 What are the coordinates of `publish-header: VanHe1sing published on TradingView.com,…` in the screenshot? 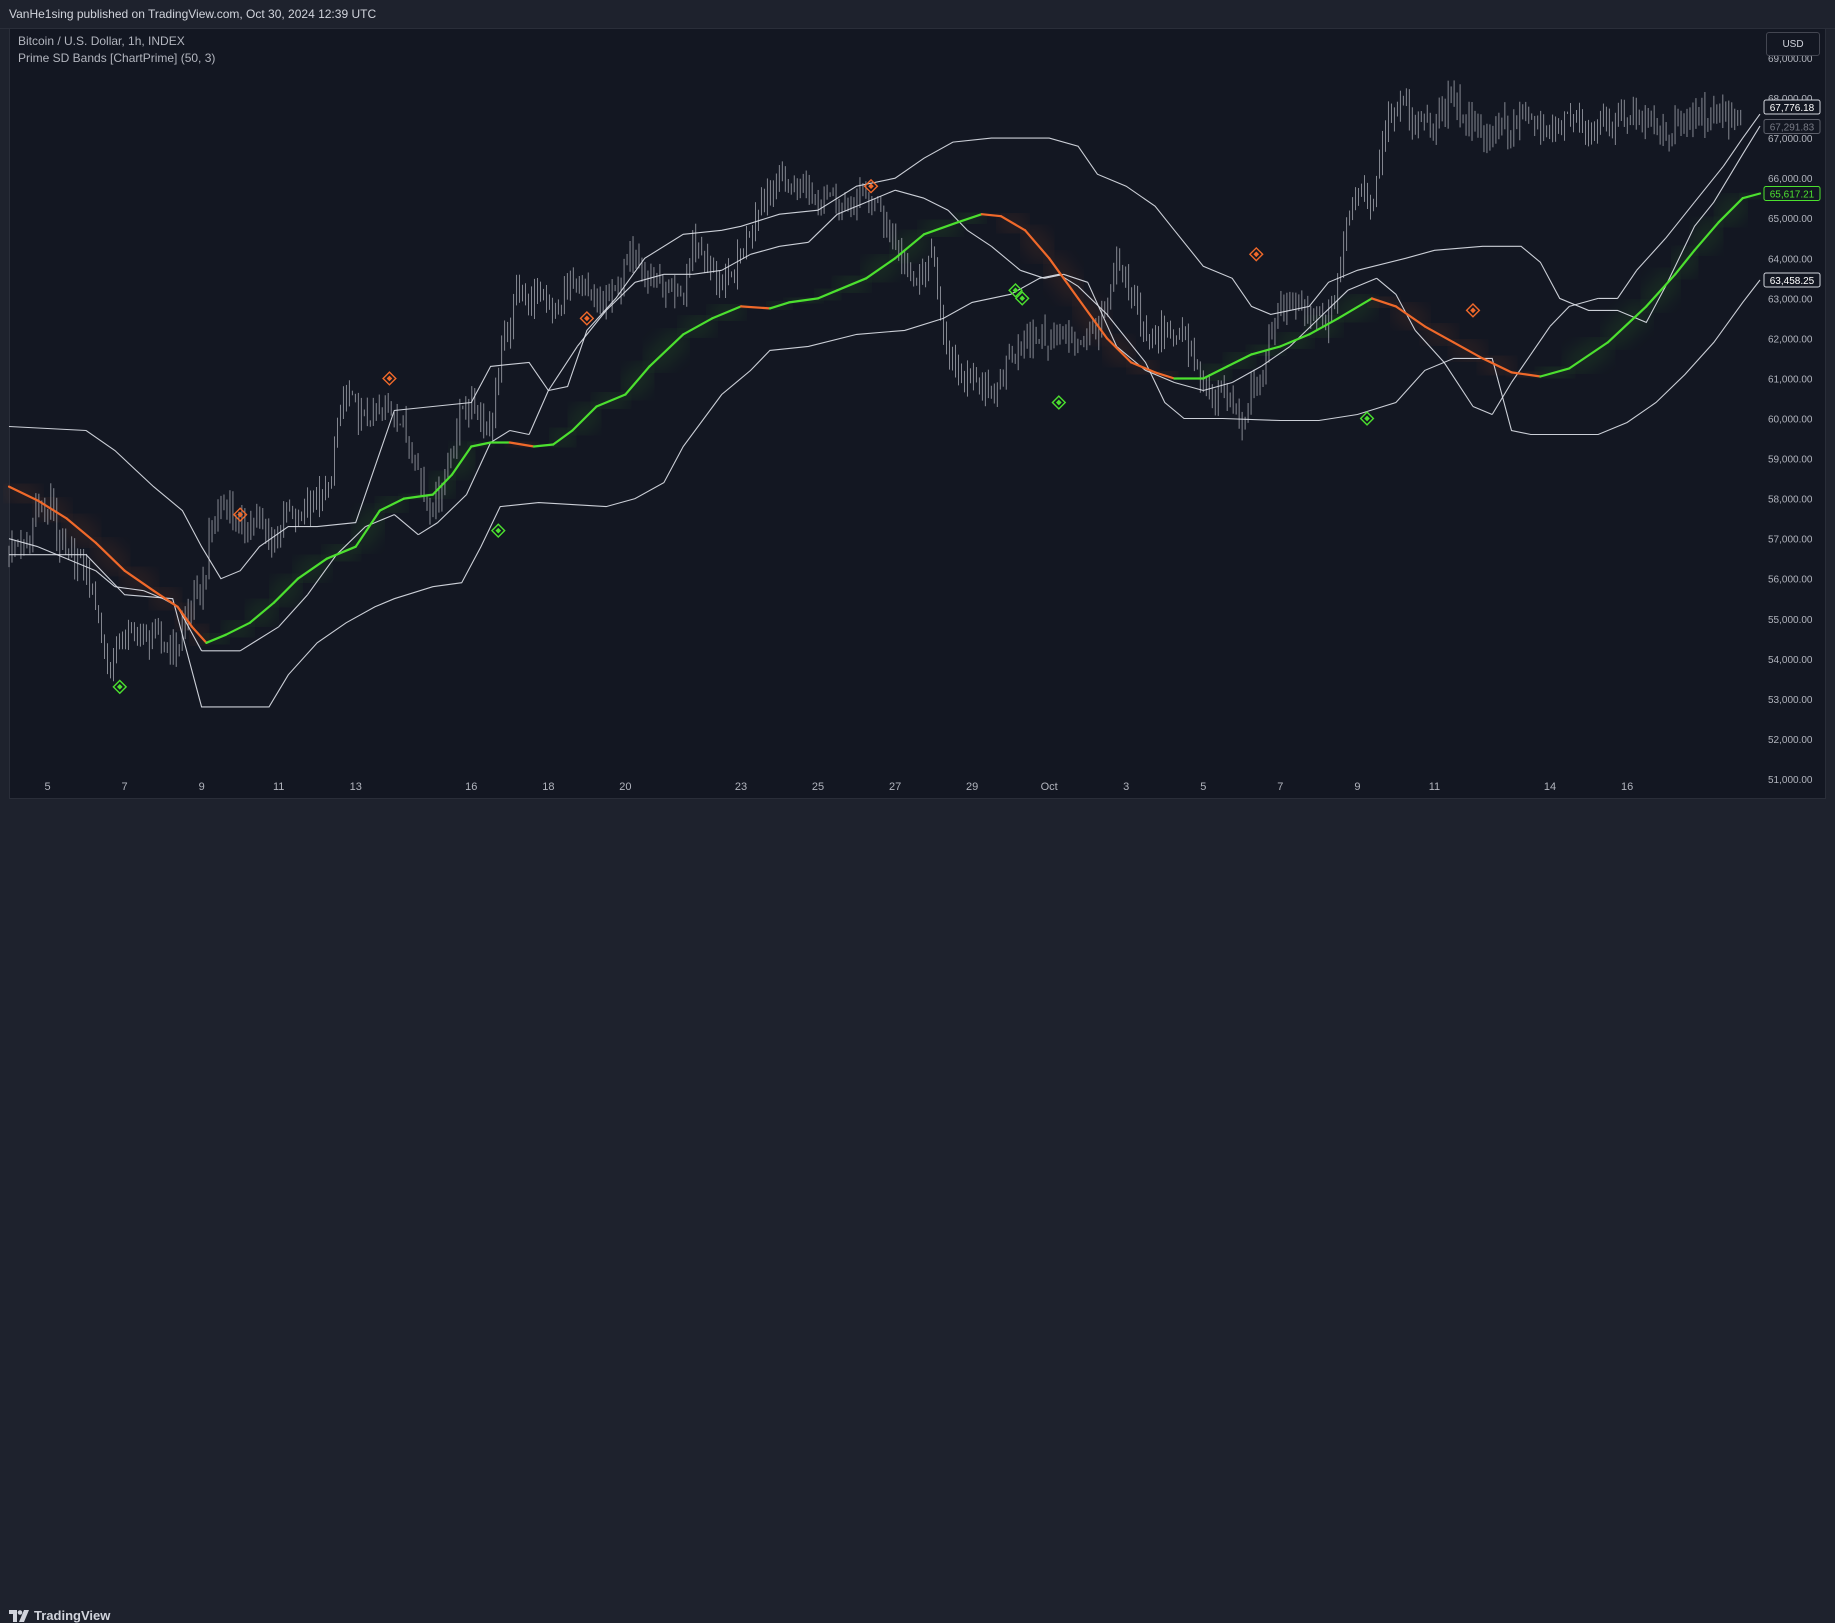 It's located at (917, 14).